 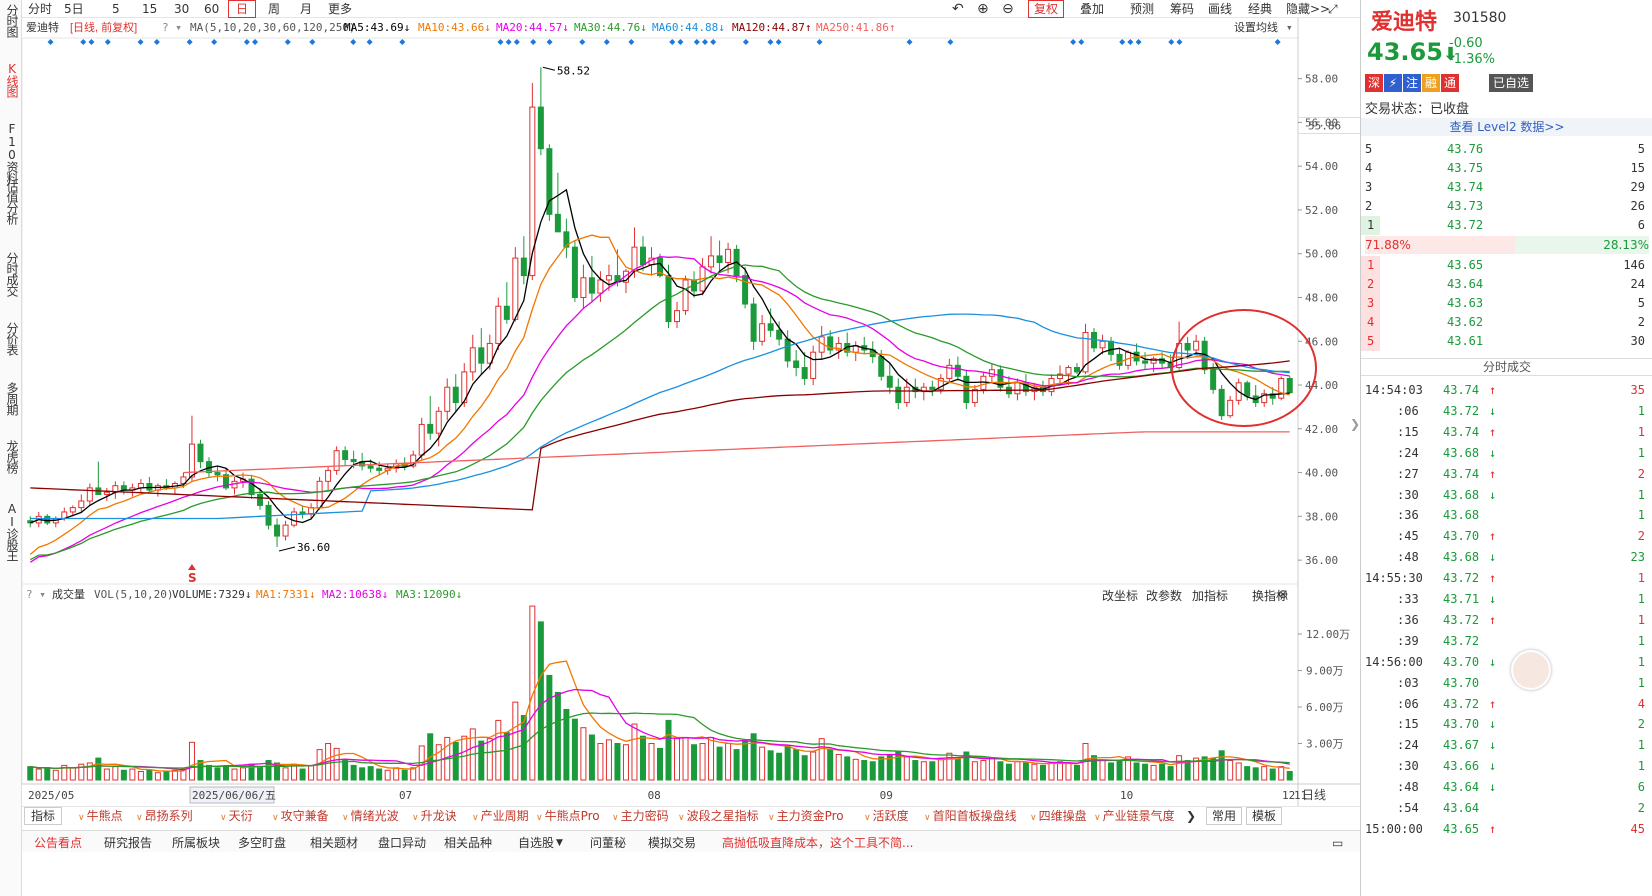 I want to click on period-tab: 月, so click(x=306, y=9).